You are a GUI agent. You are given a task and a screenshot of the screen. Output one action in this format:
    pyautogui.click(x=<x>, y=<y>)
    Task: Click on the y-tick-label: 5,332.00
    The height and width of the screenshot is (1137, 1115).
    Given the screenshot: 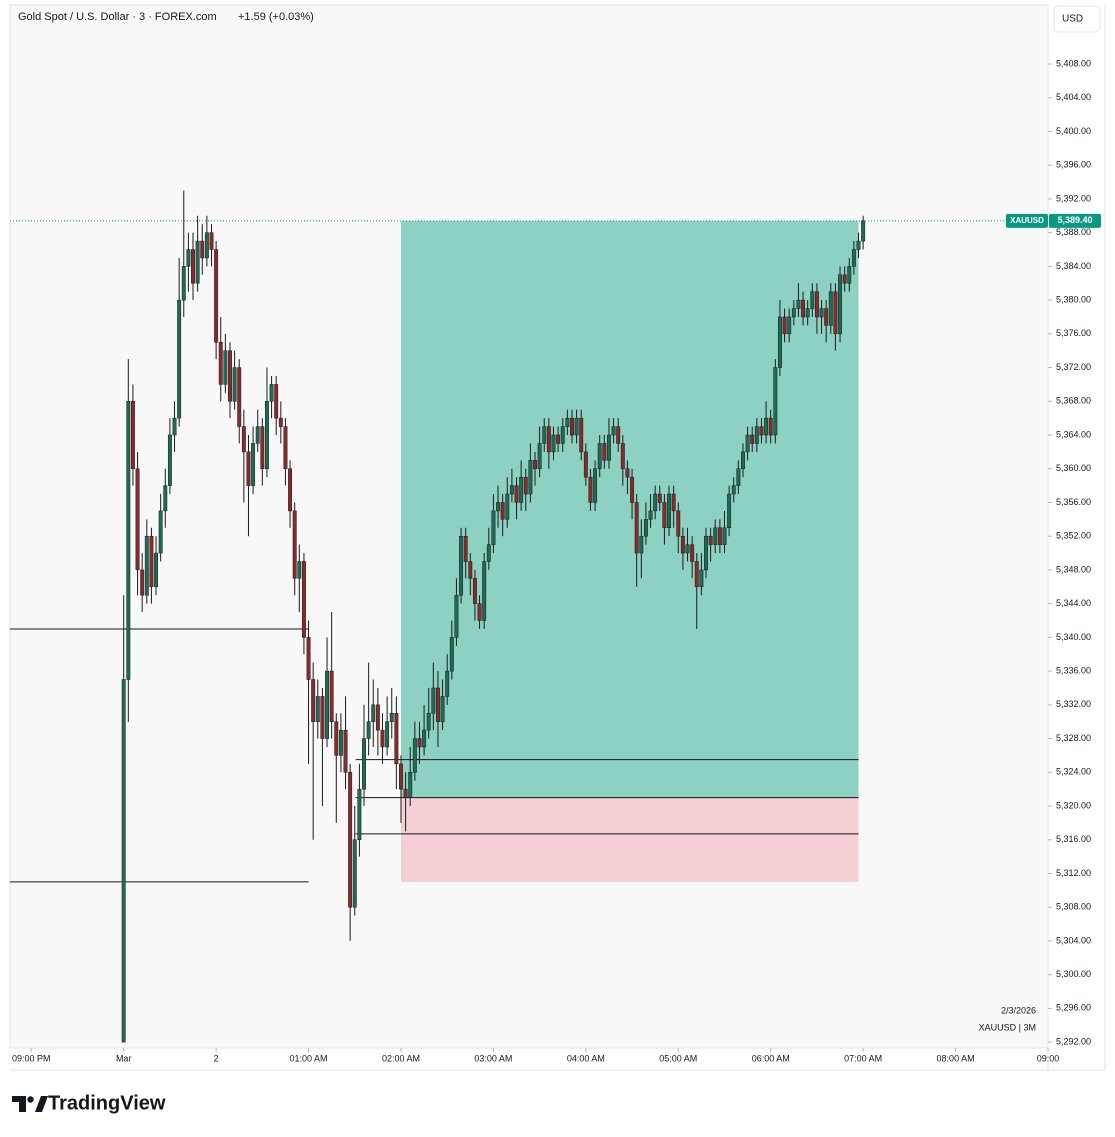 What is the action you would take?
    pyautogui.click(x=1073, y=704)
    